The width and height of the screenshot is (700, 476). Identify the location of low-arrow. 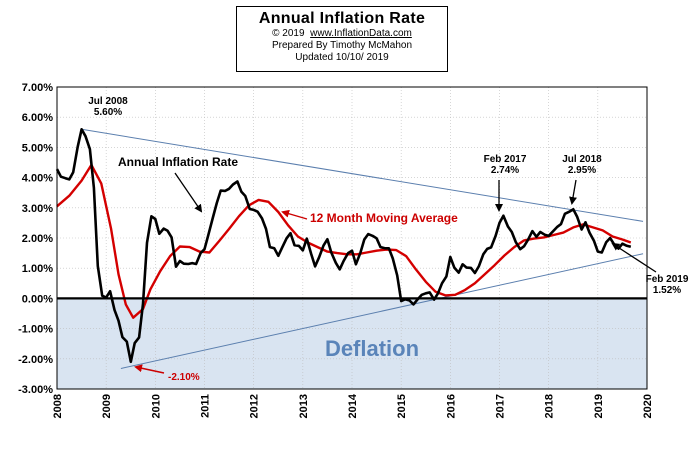
(149, 369).